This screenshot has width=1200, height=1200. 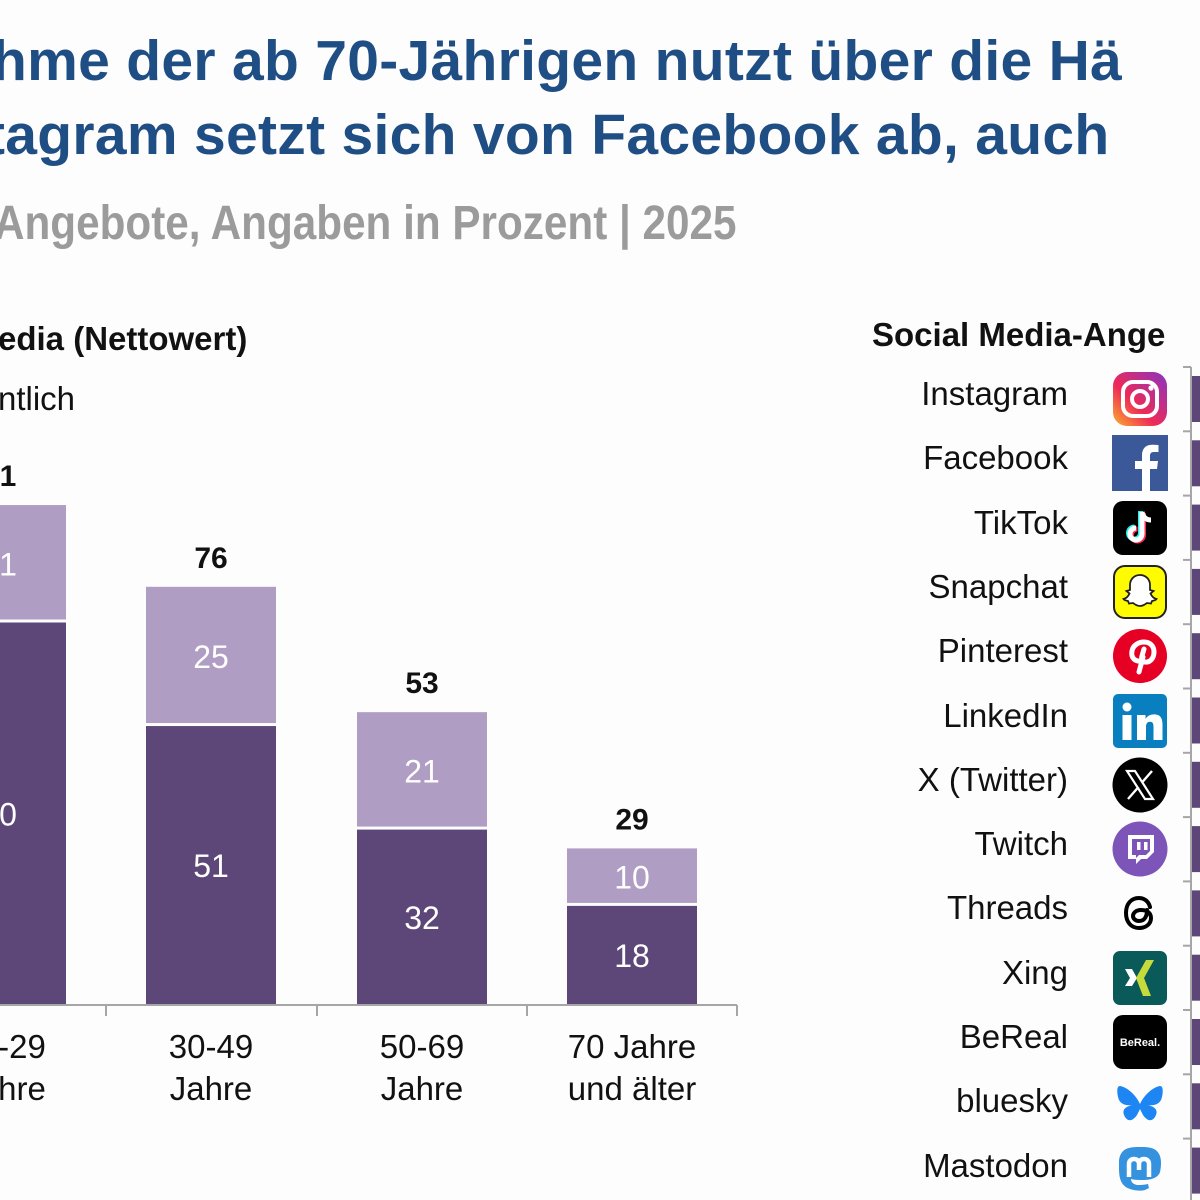 What do you see at coordinates (1140, 913) in the screenshot?
I see `threads-icon` at bounding box center [1140, 913].